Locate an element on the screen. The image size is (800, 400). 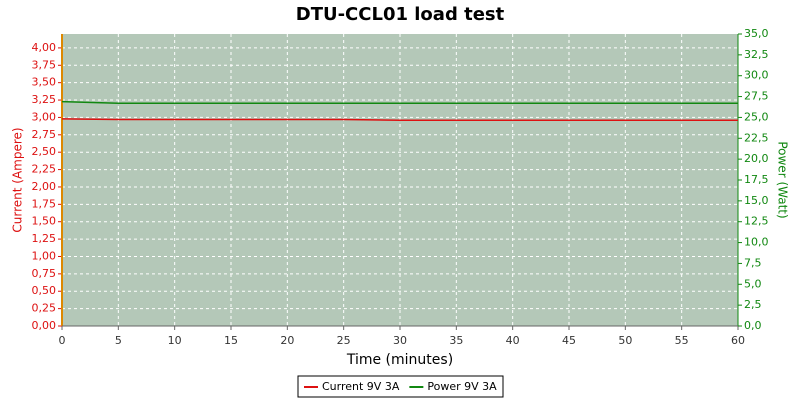
x-tick-label: 60 is located at coordinates (738, 340).